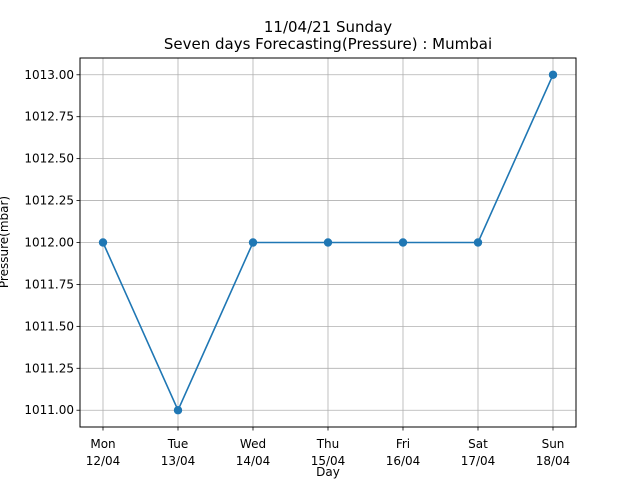 Image resolution: width=640 pixels, height=480 pixels. I want to click on x-tick-label-day: Fri, so click(403, 444).